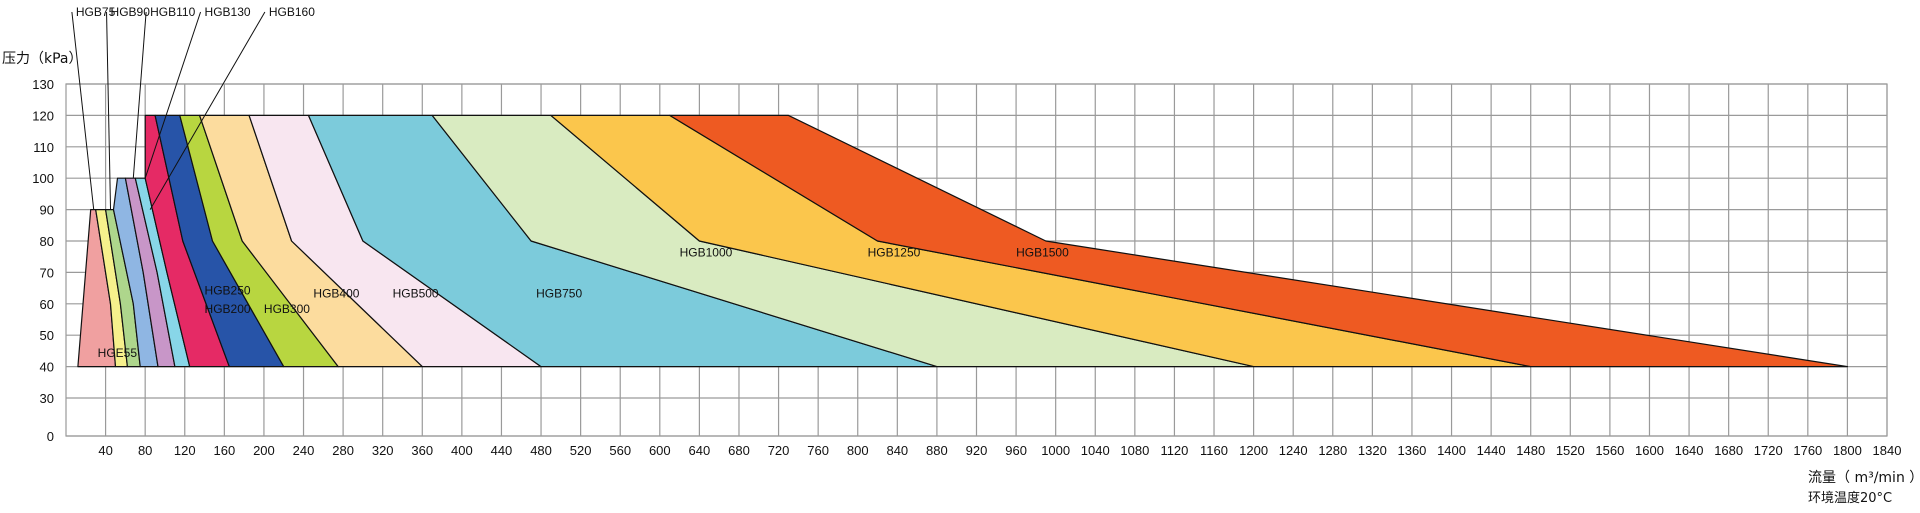  I want to click on callout-label-hgb110: HGB110, so click(172, 12).